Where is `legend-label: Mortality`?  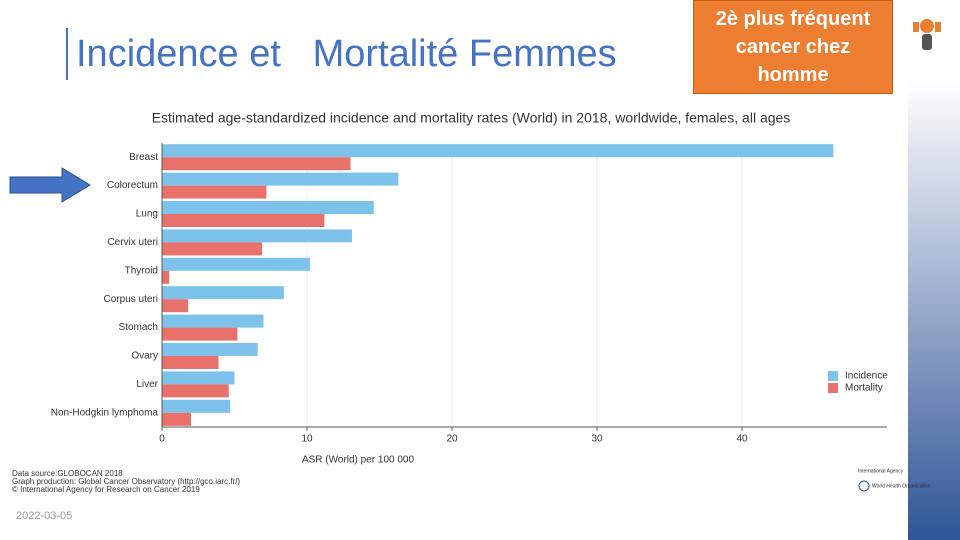 legend-label: Mortality is located at coordinates (864, 388).